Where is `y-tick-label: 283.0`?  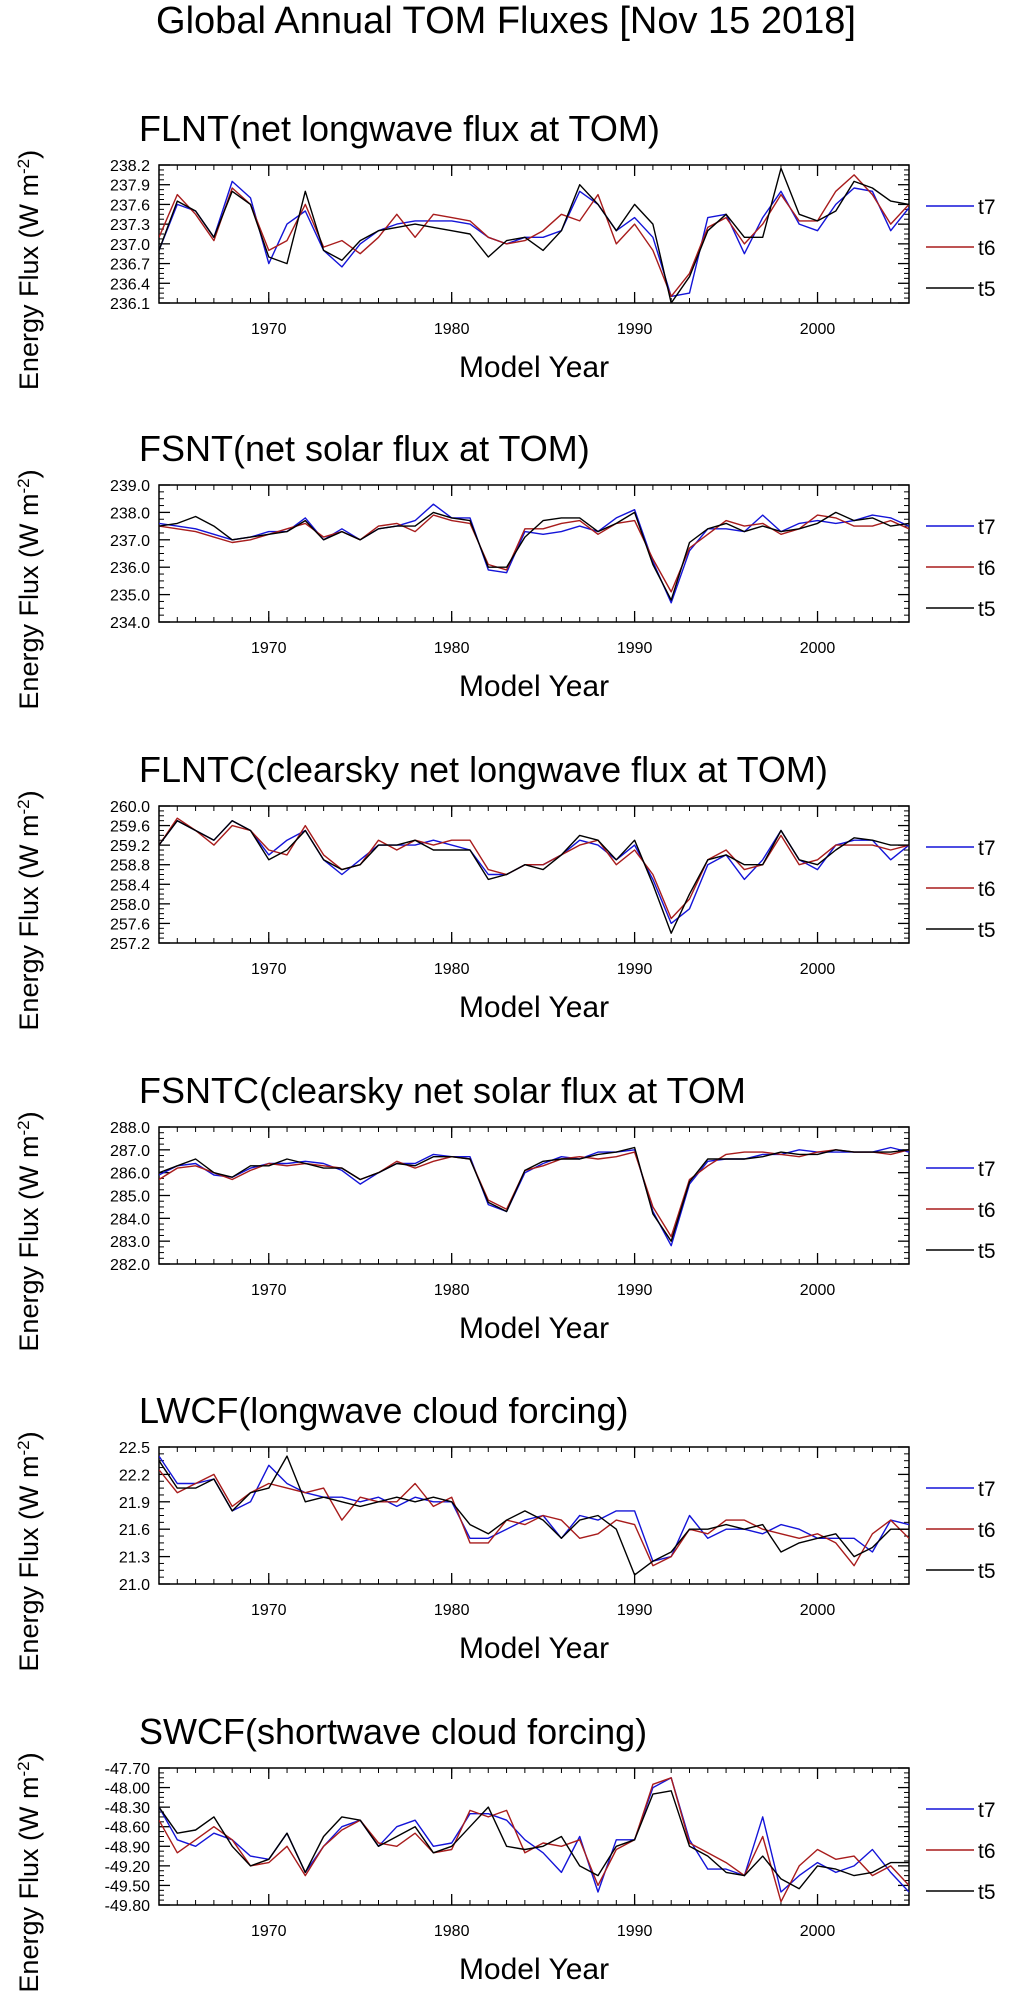 y-tick-label: 283.0 is located at coordinates (130, 1242).